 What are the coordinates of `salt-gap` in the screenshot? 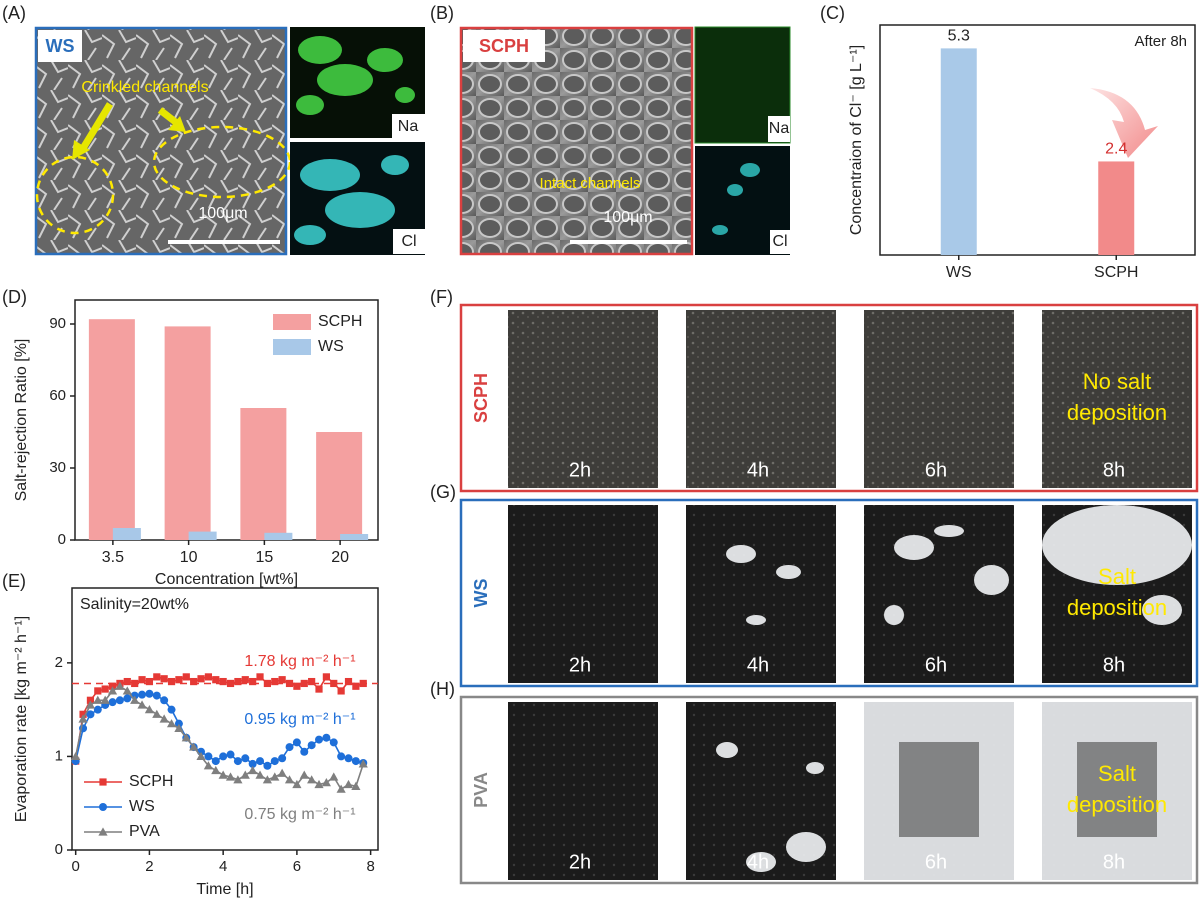 It's located at (1117, 789).